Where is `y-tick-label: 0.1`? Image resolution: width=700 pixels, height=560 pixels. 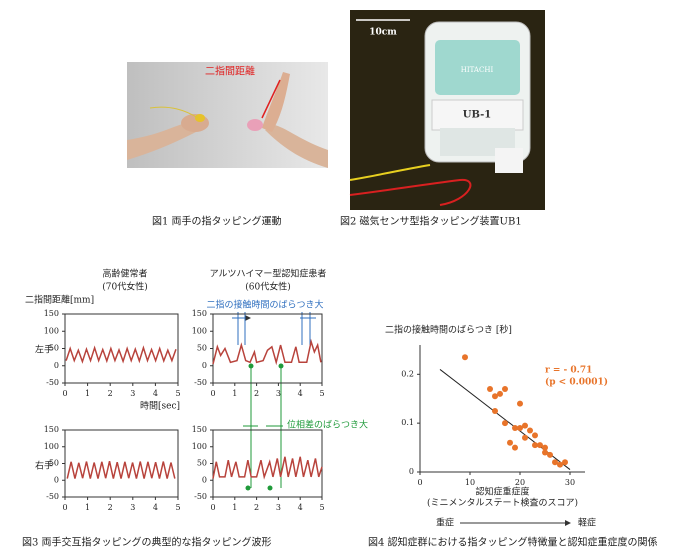
y-tick-label: 0.1 is located at coordinates (407, 422).